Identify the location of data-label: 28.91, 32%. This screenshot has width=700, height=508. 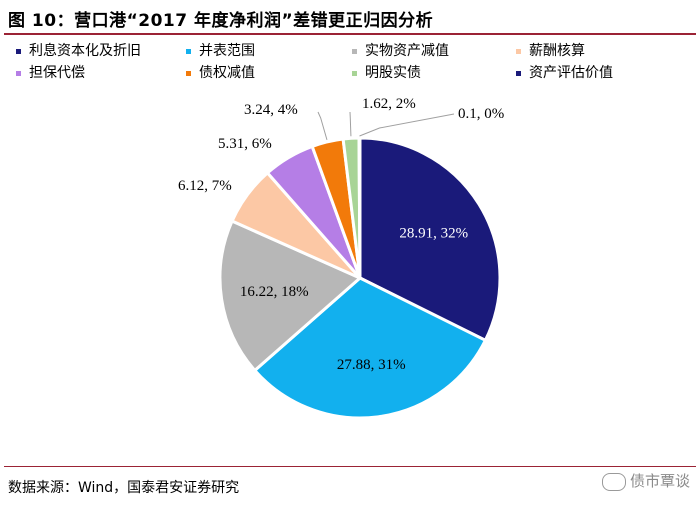
(433, 233).